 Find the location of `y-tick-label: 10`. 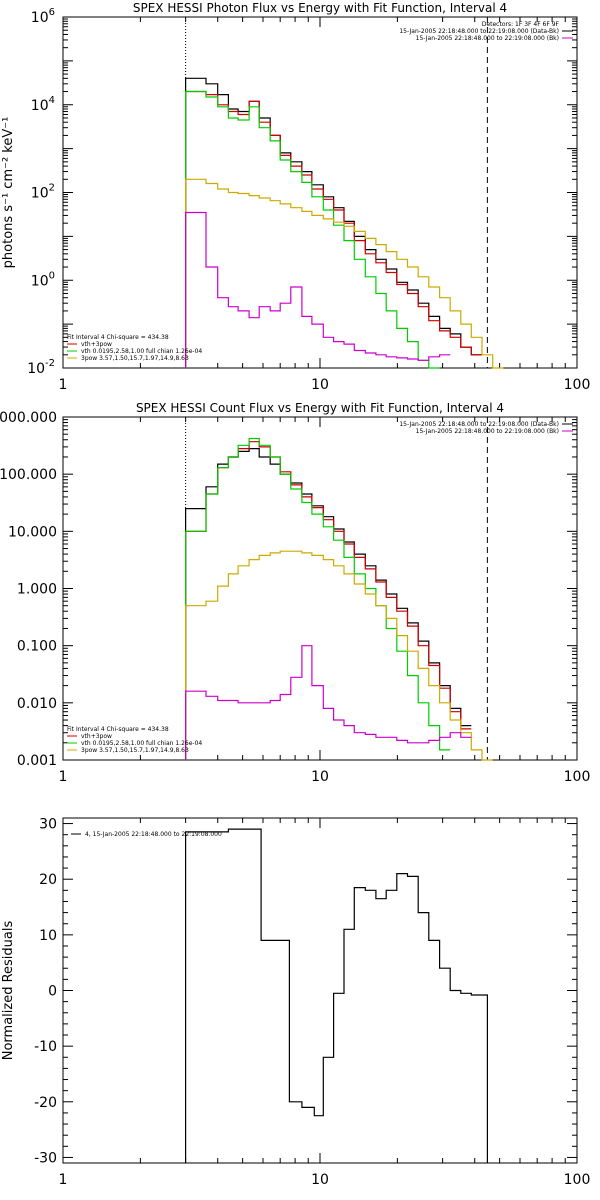

y-tick-label: 10 is located at coordinates (48, 936).